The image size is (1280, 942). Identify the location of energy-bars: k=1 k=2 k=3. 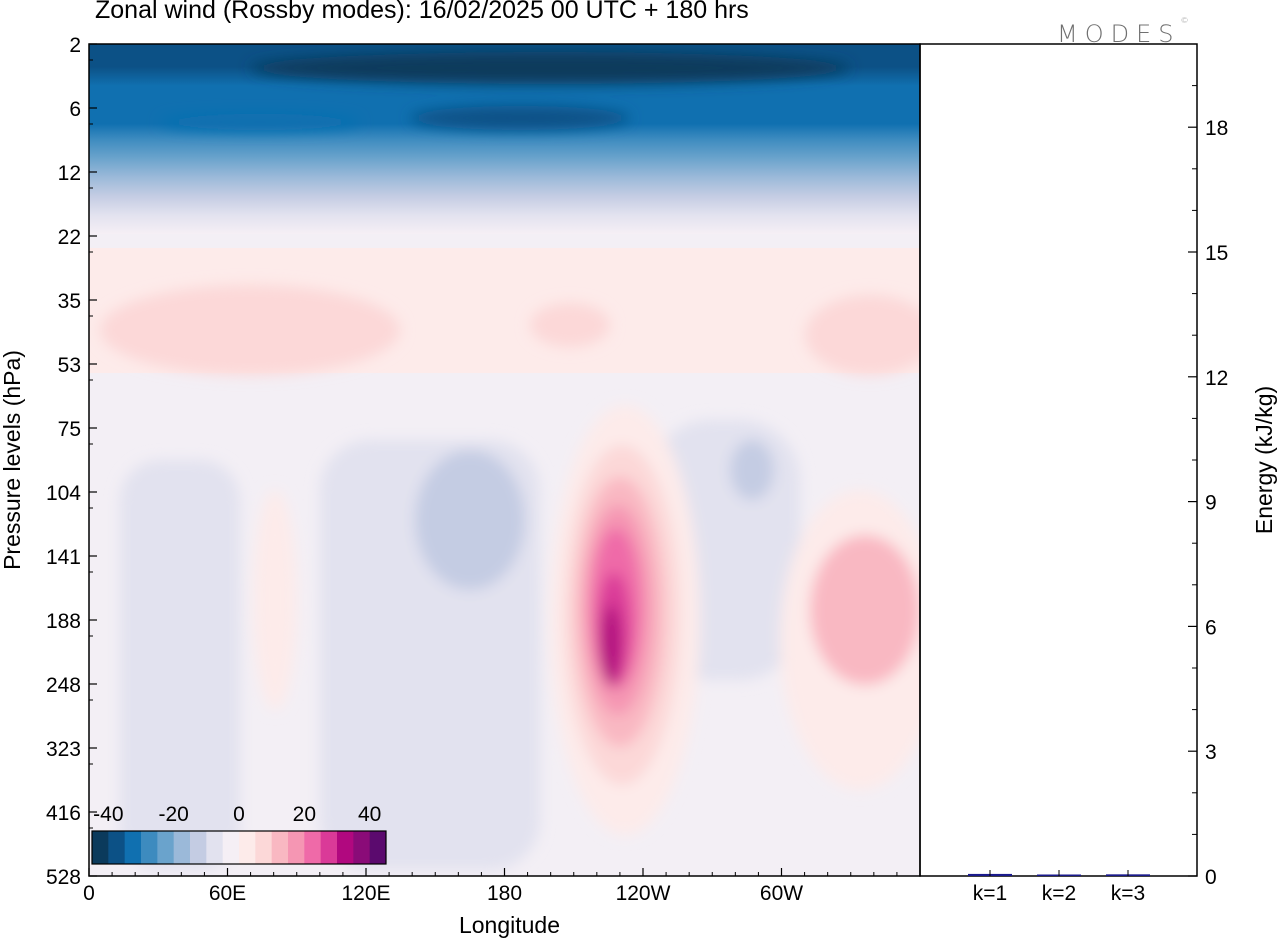
(1059, 887).